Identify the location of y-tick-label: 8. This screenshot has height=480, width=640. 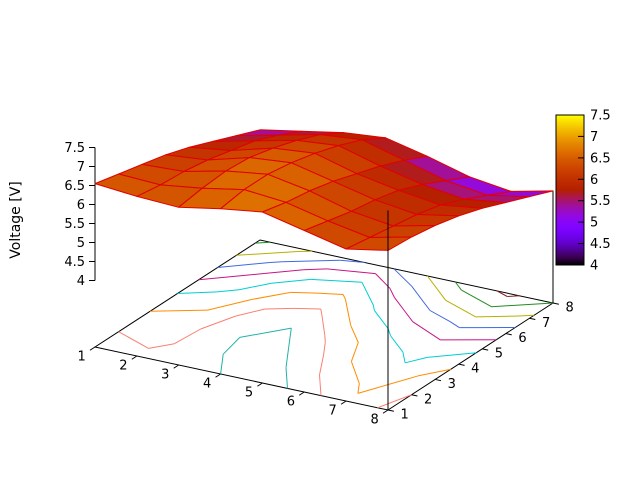
(569, 308).